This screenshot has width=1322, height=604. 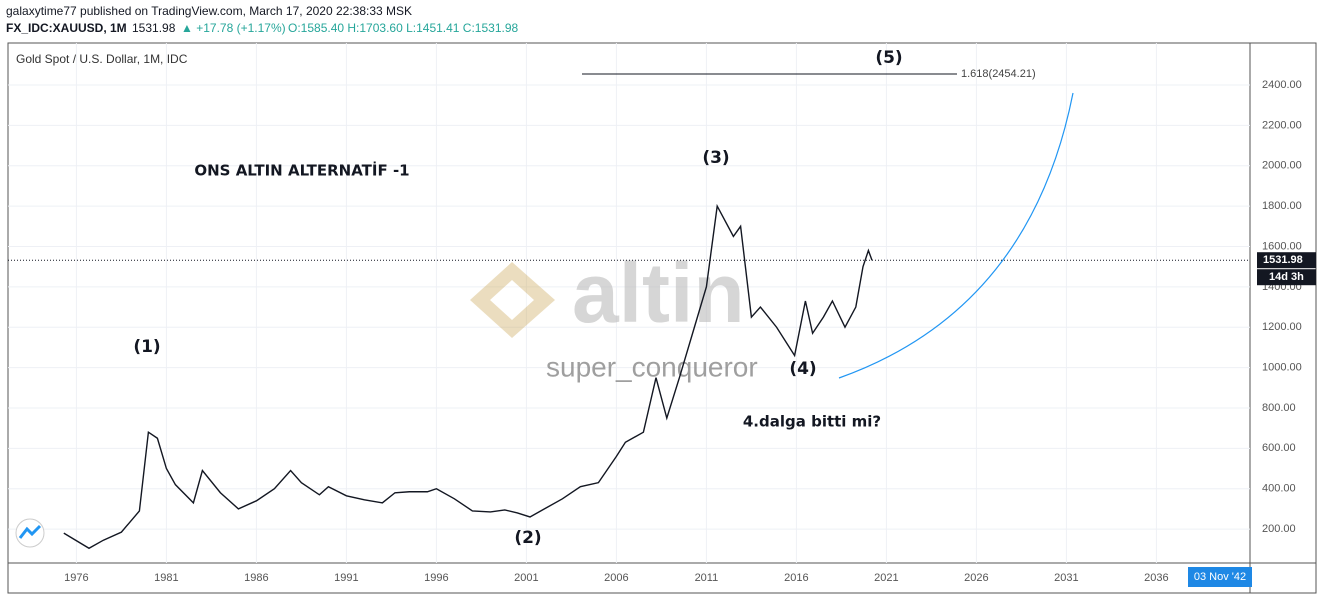 I want to click on floating-button, so click(x=30, y=533).